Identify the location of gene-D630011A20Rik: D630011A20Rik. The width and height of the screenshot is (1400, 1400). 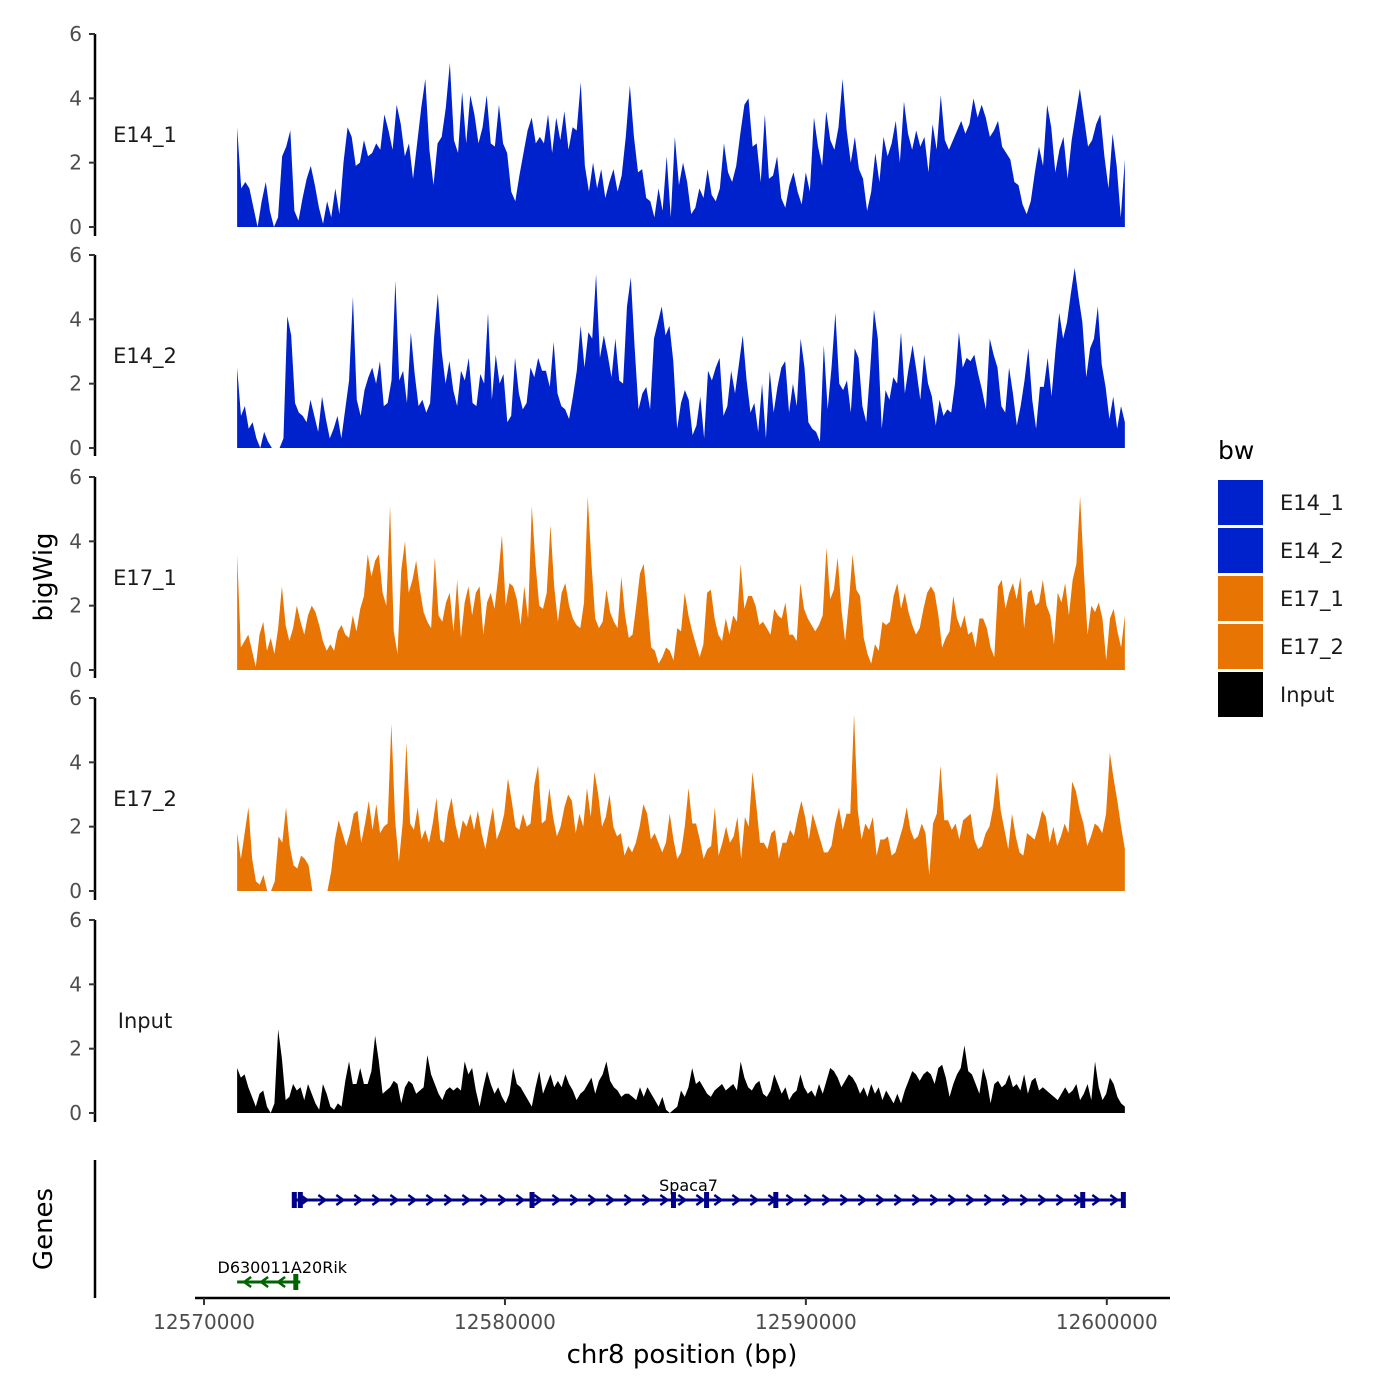
(283, 1274).